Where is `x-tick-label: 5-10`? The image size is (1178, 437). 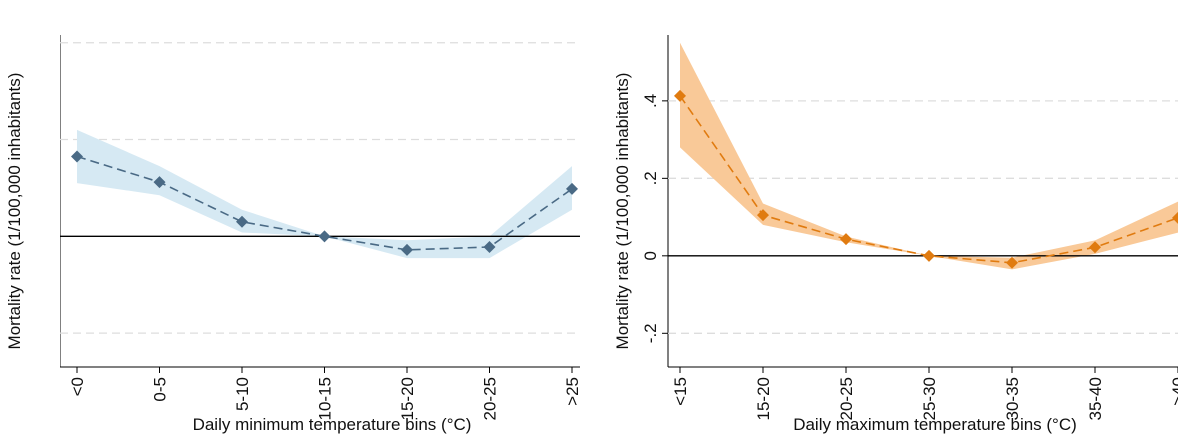 x-tick-label: 5-10 is located at coordinates (242, 394).